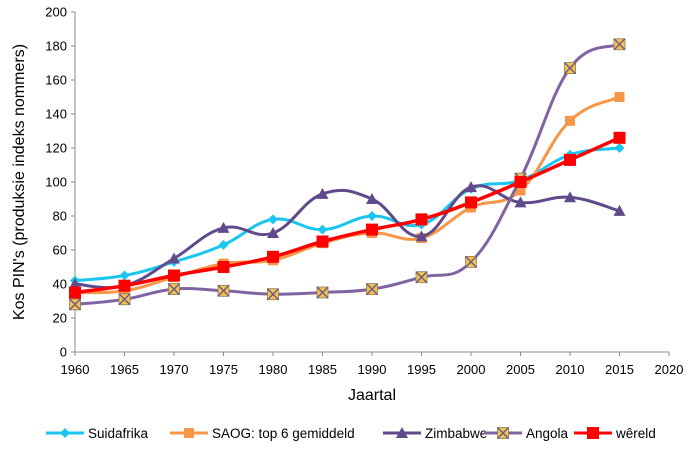  I want to click on y-tick-label: 180, so click(56, 46).